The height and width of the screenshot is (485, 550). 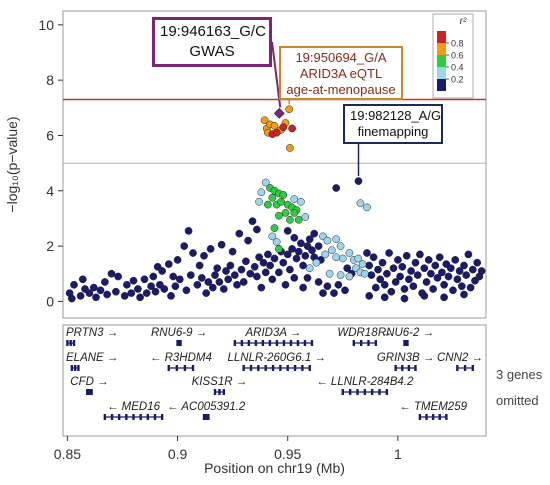 I want to click on point-0.0-0.2-24, so click(x=127, y=284).